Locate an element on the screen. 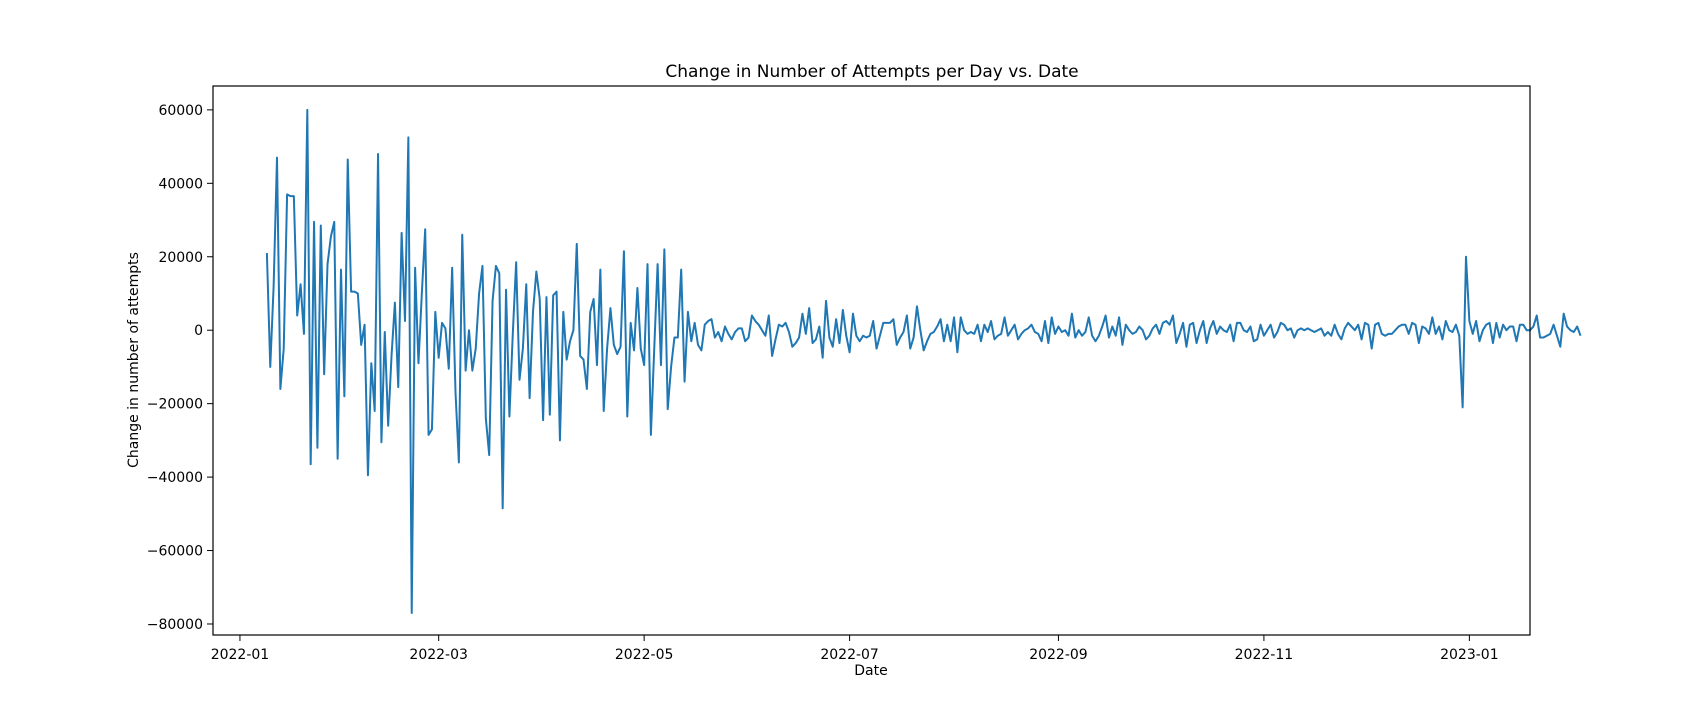 Image resolution: width=1692 pixels, height=710 pixels. x-tick-label: 2022-07 is located at coordinates (849, 655).